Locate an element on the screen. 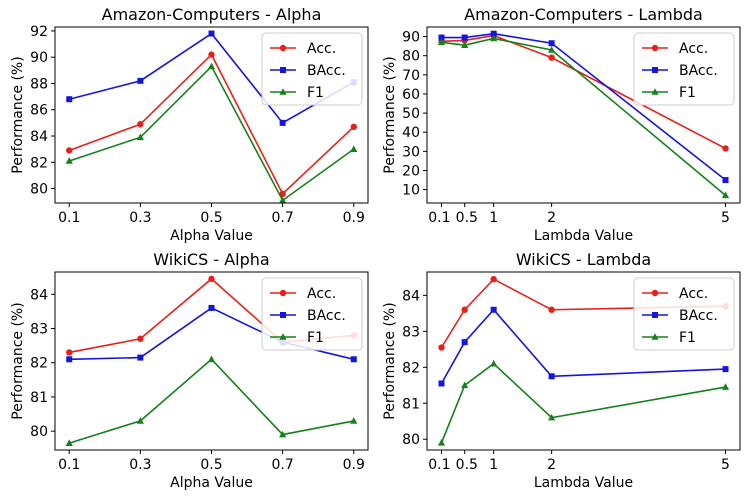 The image size is (747, 498). y-tick-label: 10 is located at coordinates (411, 191).